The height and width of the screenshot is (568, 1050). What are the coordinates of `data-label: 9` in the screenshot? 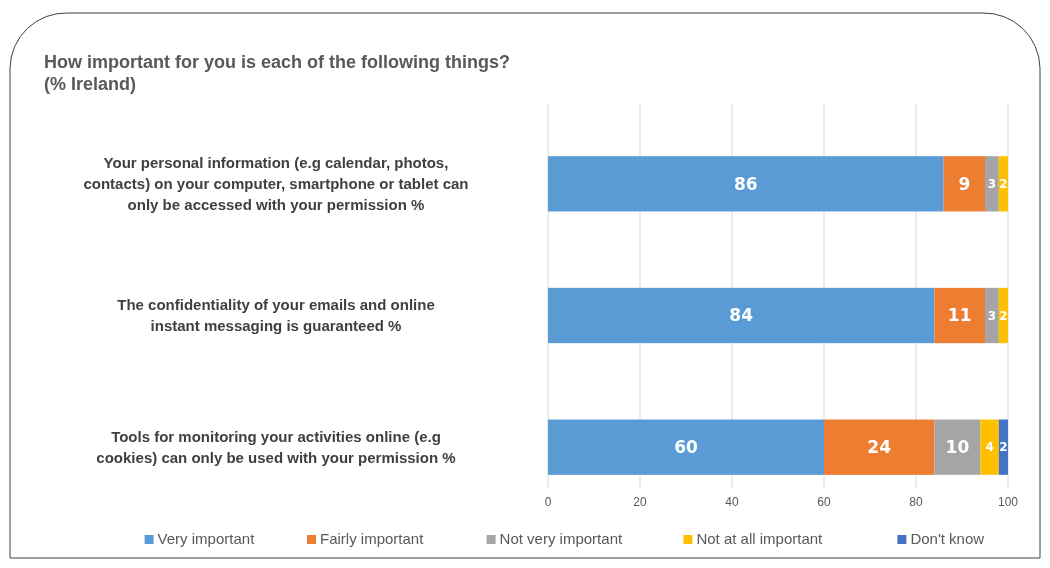 It's located at (964, 183).